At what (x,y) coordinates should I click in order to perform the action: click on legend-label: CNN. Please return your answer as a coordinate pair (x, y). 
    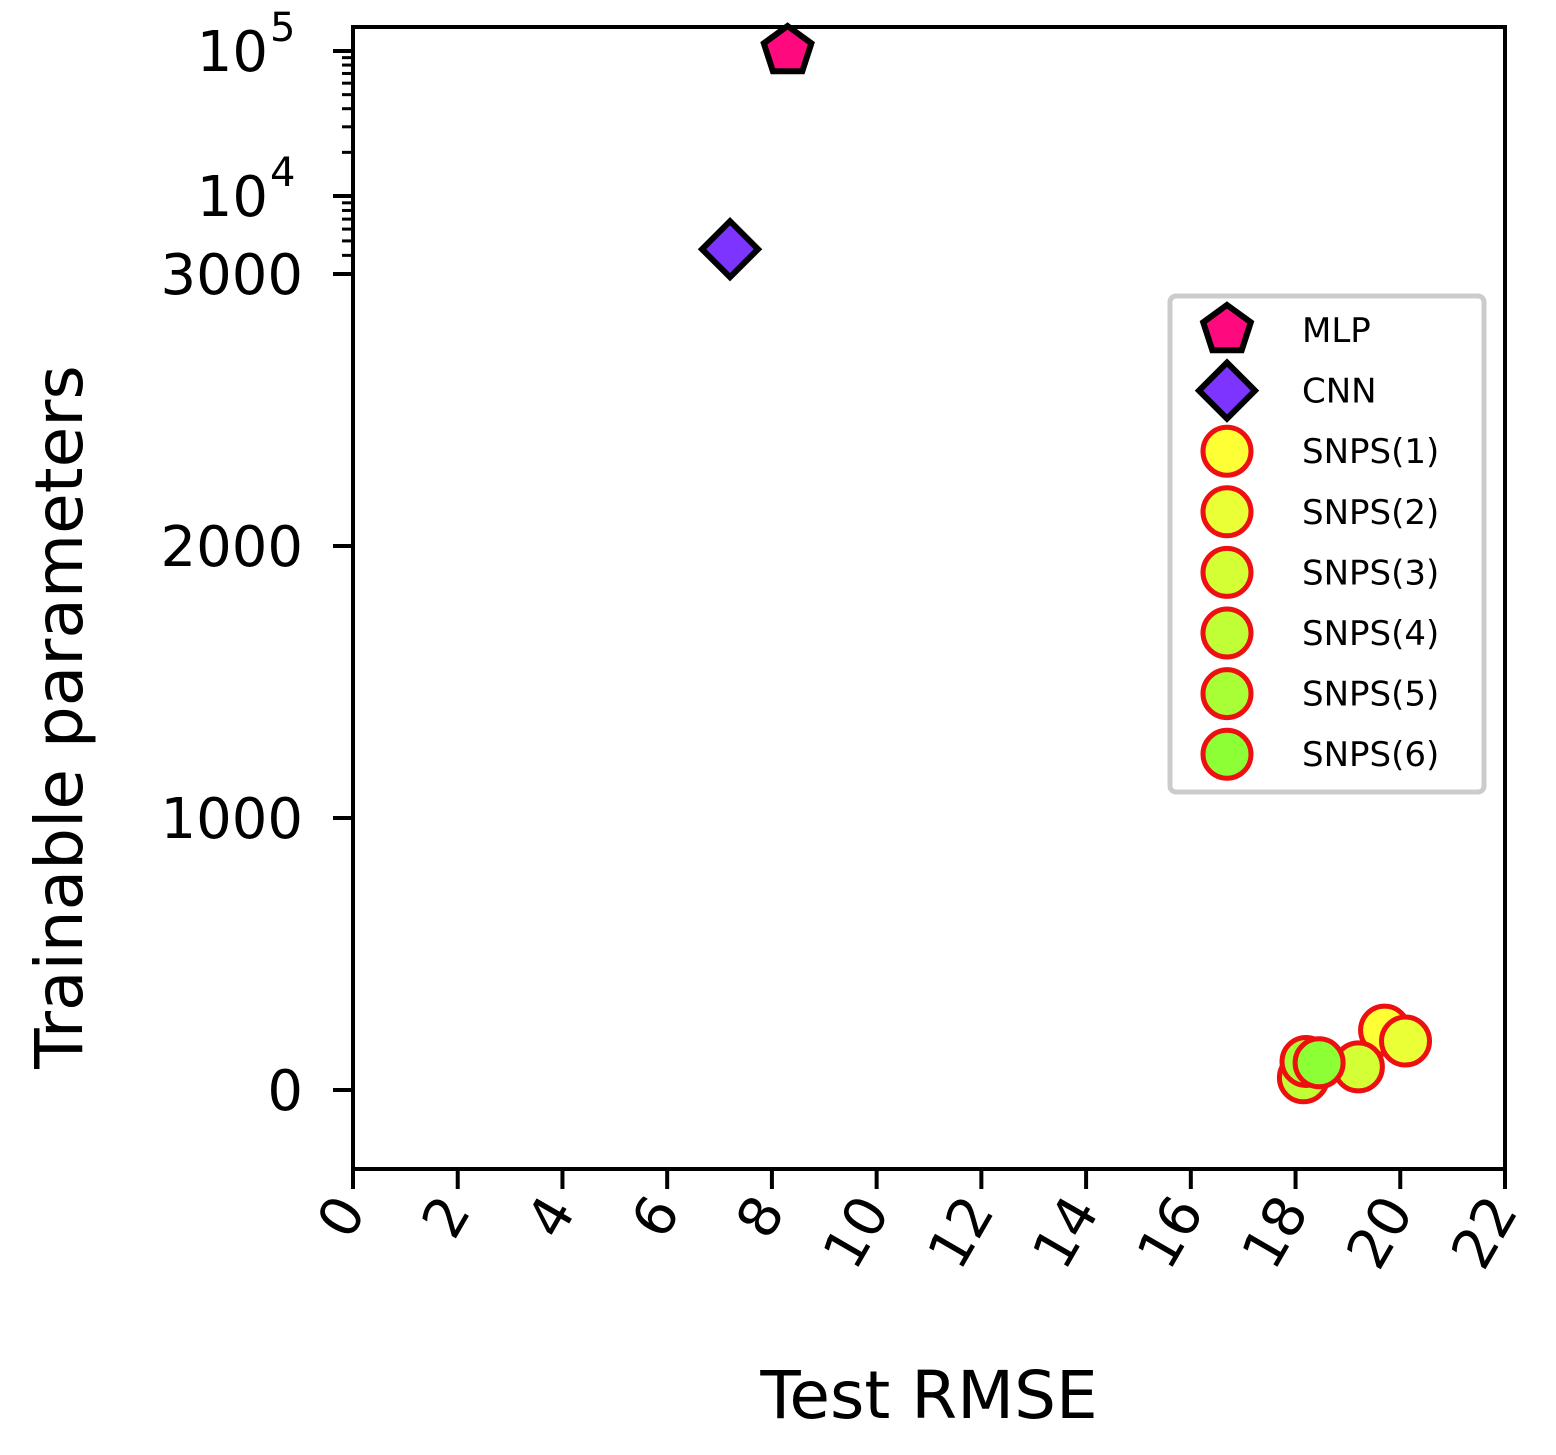
    Looking at the image, I should click on (1339, 392).